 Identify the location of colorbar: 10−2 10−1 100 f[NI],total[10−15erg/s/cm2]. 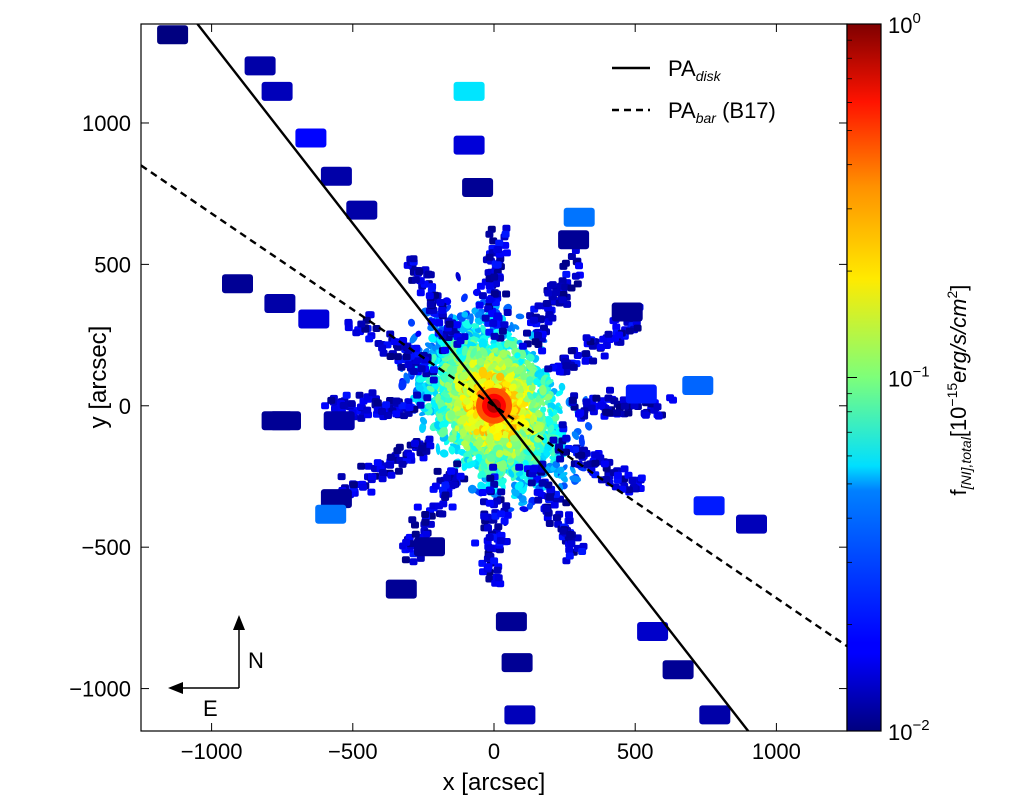
(910, 377).